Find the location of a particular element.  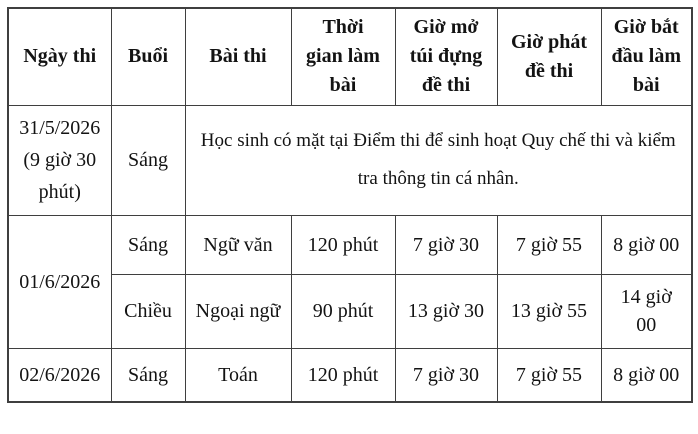

header-open-envelope-time: Giờ mở túi đựng đề thi is located at coordinates (446, 56).